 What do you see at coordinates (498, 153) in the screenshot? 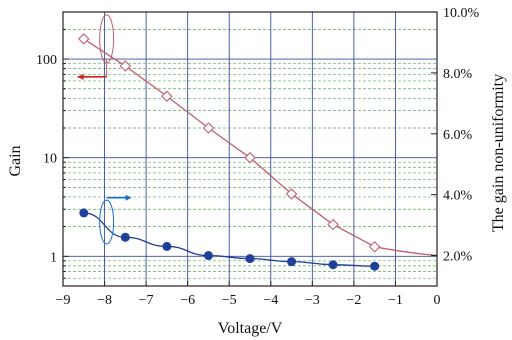
I see `y2-axis-label: The gain non-uniformity` at bounding box center [498, 153].